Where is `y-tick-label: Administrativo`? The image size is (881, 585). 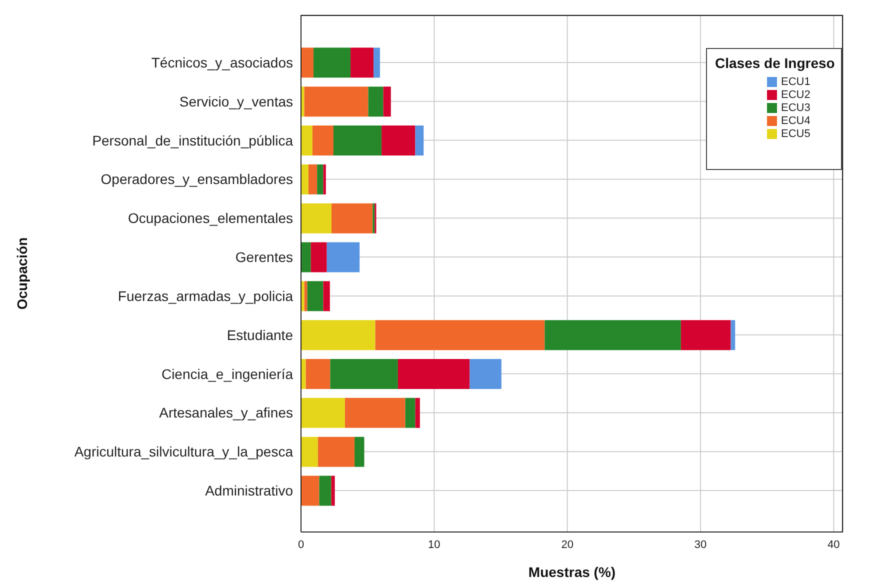
y-tick-label: Administrativo is located at coordinates (249, 490).